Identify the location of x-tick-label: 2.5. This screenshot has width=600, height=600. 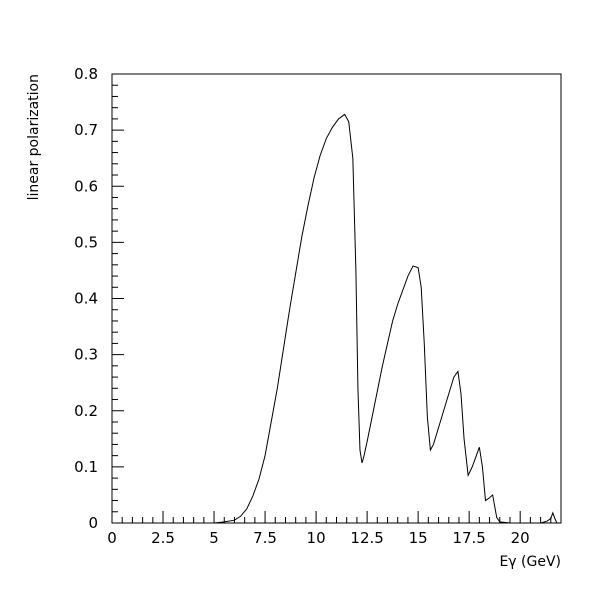
(163, 538).